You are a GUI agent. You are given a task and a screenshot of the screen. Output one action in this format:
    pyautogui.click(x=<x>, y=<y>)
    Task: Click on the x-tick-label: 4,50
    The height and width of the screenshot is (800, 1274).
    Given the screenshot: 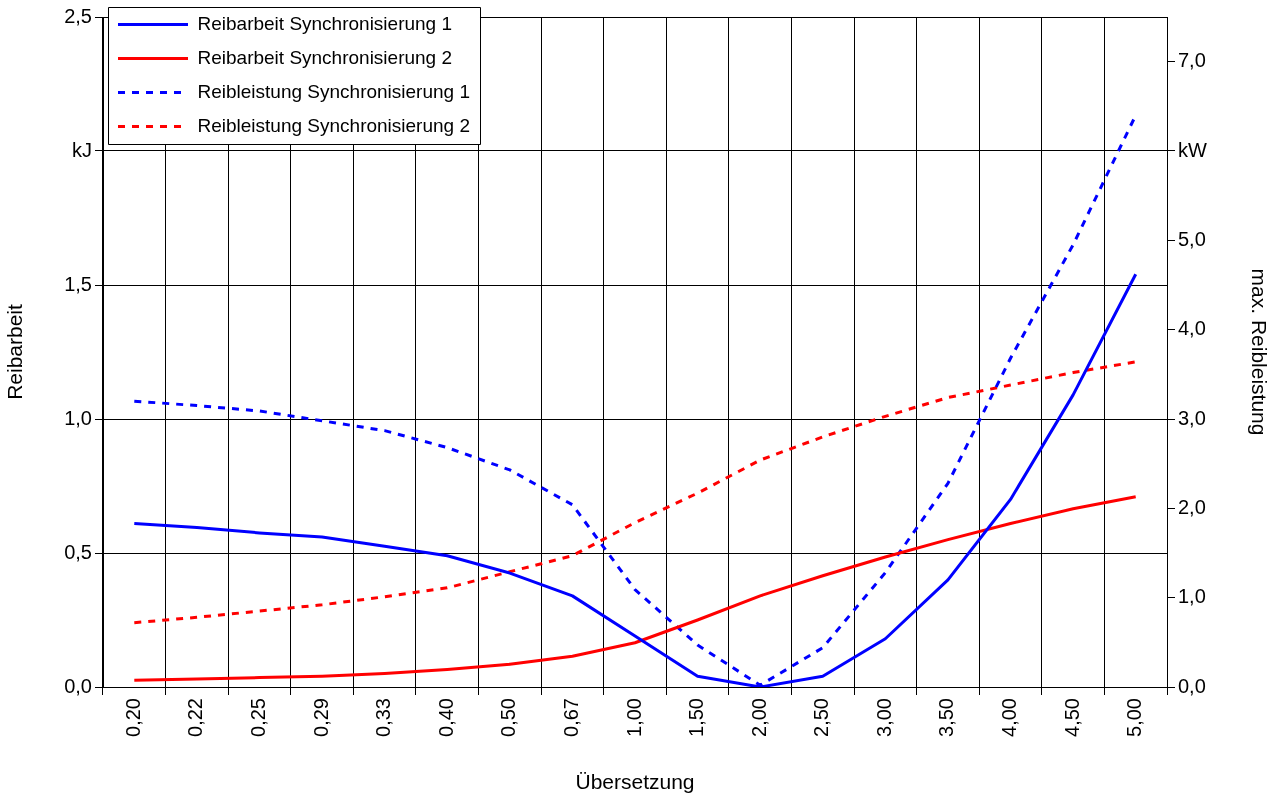 What is the action you would take?
    pyautogui.click(x=1071, y=717)
    